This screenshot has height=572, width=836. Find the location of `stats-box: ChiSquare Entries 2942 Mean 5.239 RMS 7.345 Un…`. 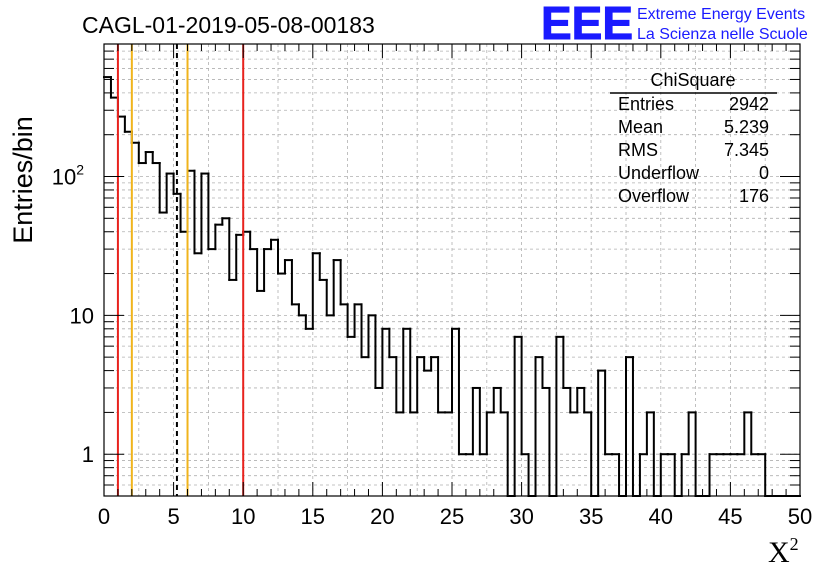

stats-box: ChiSquare Entries 2942 Mean 5.239 RMS 7.345 Un… is located at coordinates (693, 138).